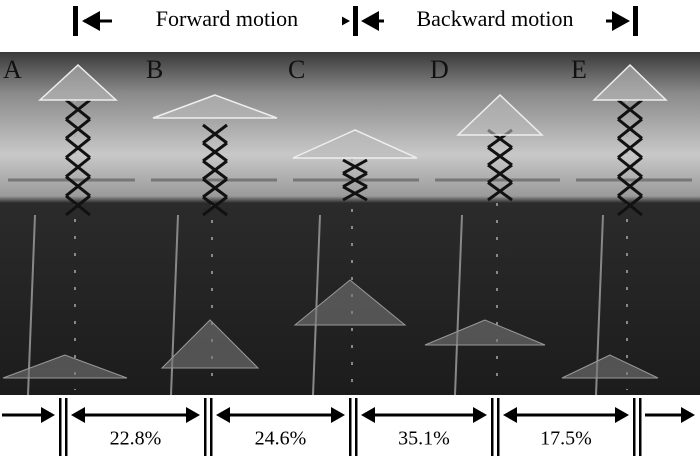 The image size is (700, 461). What do you see at coordinates (136, 439) in the screenshot?
I see `interval-label: 22.8%` at bounding box center [136, 439].